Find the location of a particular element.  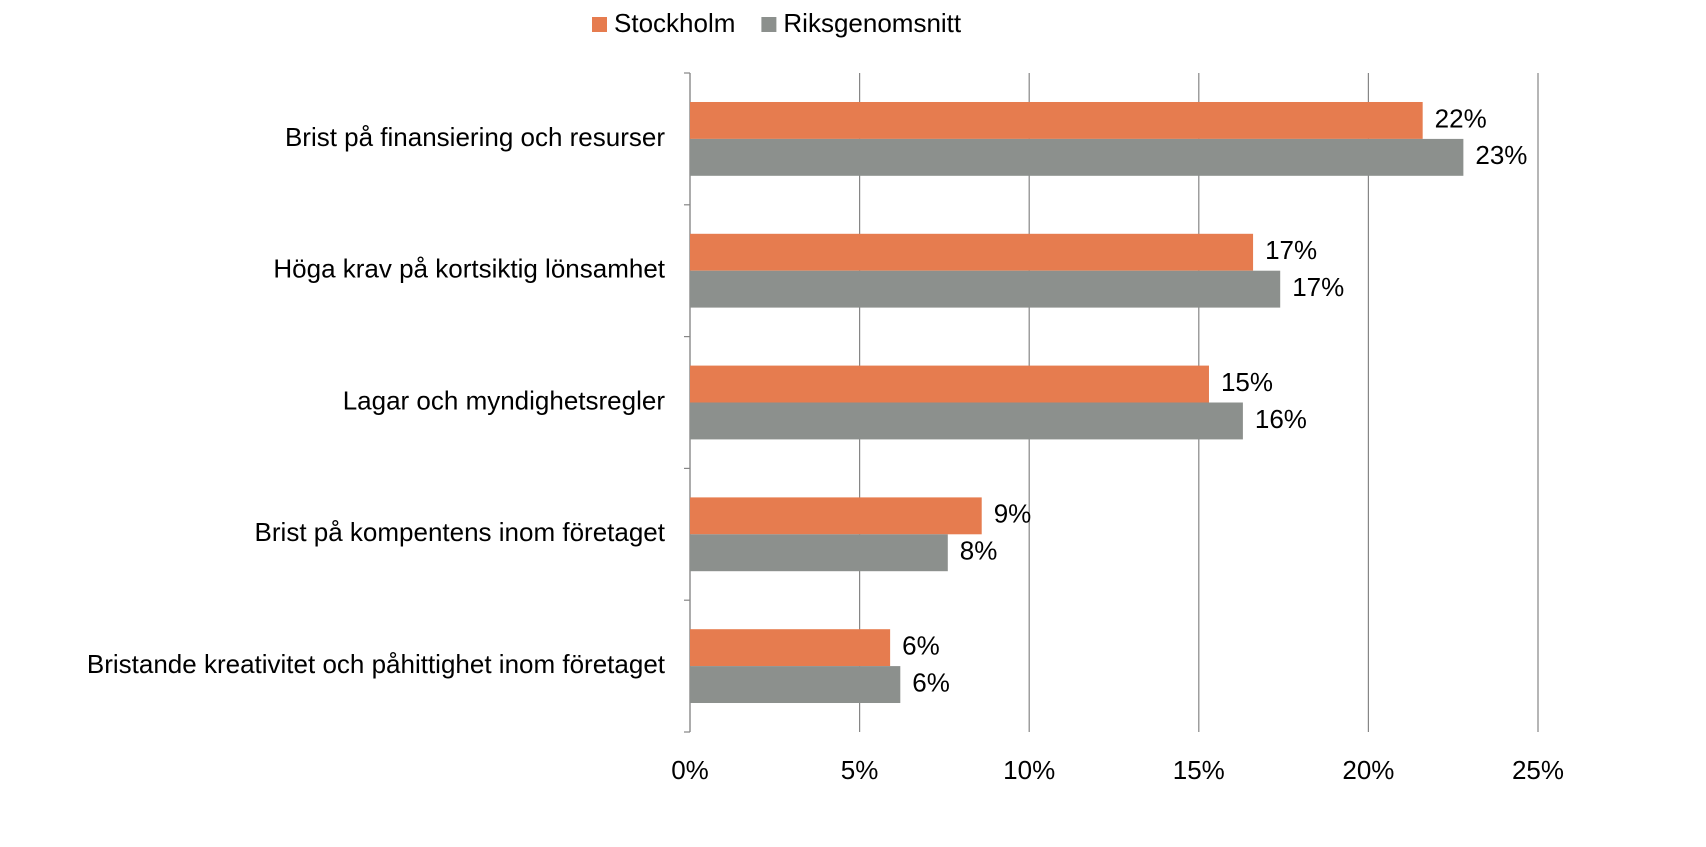

x-tick-label: 10% is located at coordinates (1029, 770).